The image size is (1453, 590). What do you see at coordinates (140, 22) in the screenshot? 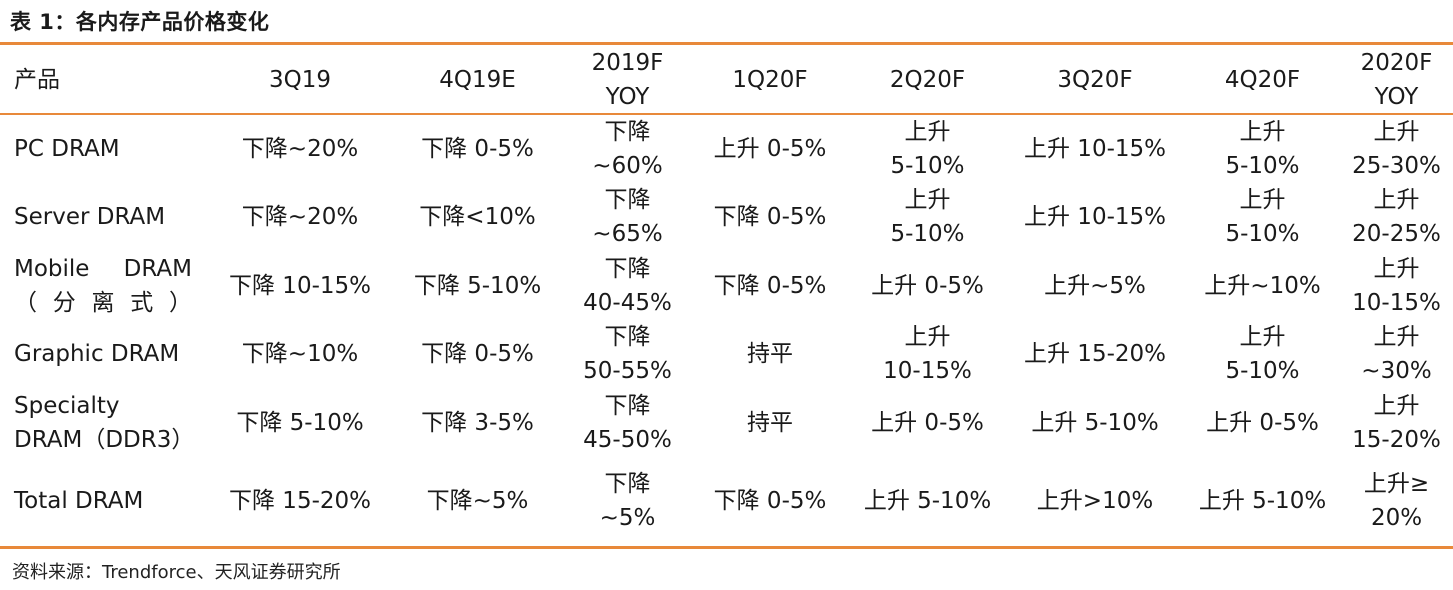
I see `table-title: 表 1：各内存产品价格变化` at bounding box center [140, 22].